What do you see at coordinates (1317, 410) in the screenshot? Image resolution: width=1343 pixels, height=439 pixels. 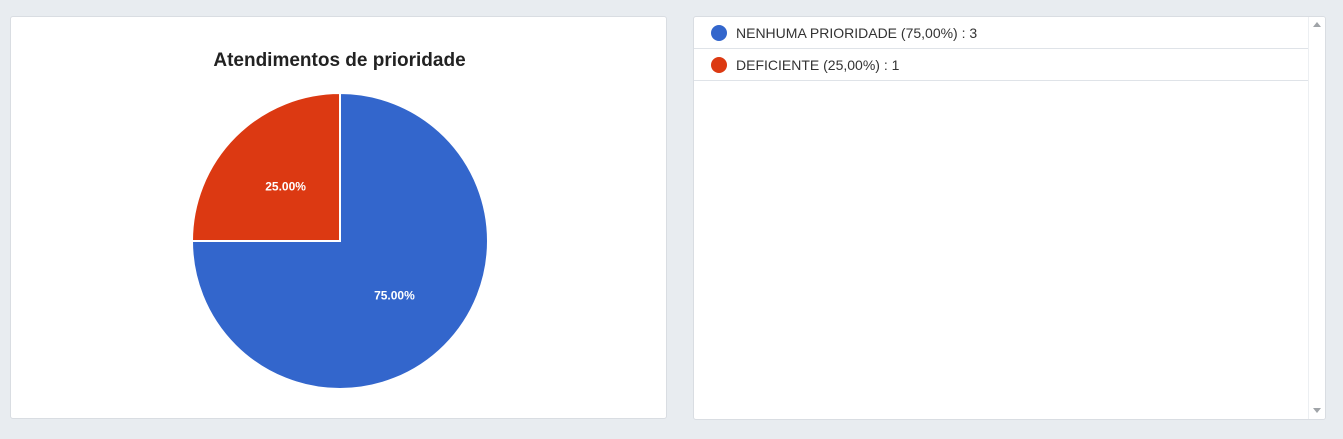 I see `scroll-down-arrow-icon` at bounding box center [1317, 410].